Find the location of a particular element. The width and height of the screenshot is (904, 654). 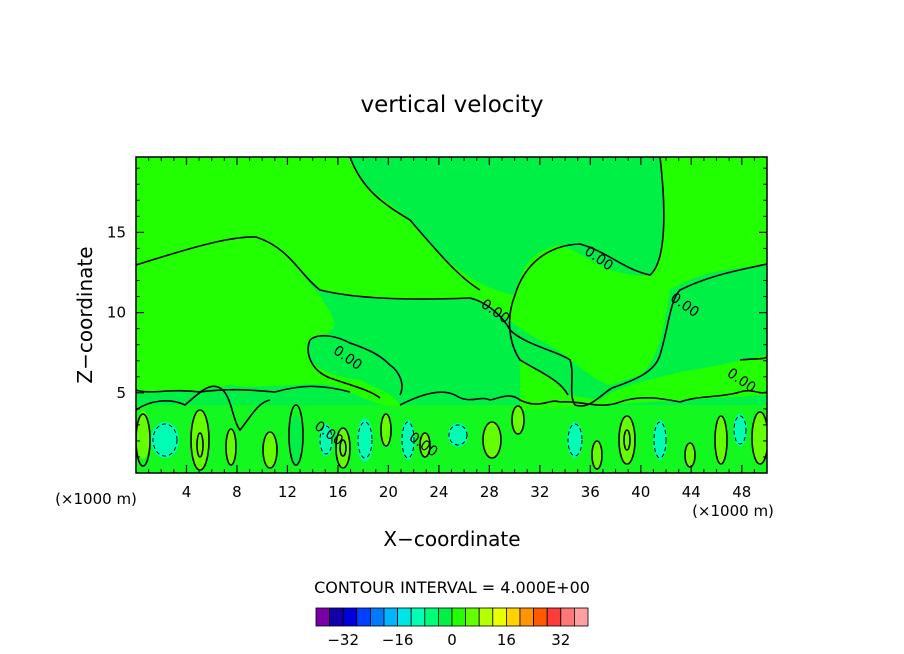

colorbar-tick-label: 0 is located at coordinates (452, 640).